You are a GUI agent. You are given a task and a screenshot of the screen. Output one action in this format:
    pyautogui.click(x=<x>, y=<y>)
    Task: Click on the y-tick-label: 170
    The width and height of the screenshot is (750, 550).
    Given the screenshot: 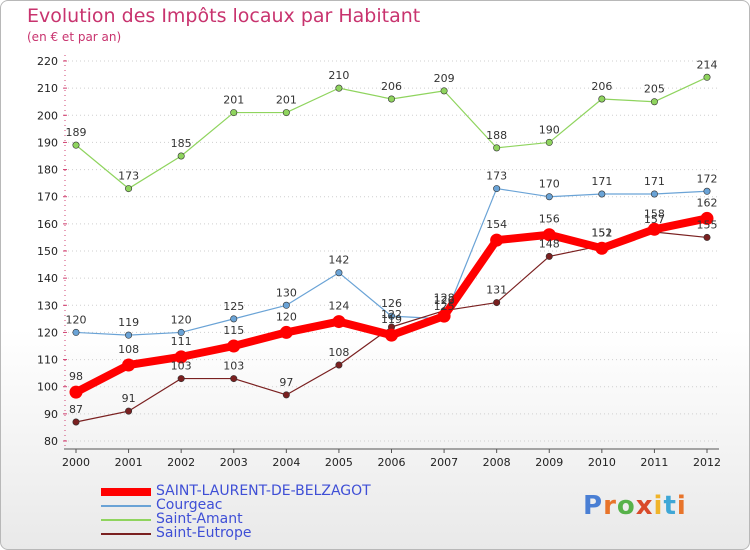 What is the action you would take?
    pyautogui.click(x=47, y=197)
    